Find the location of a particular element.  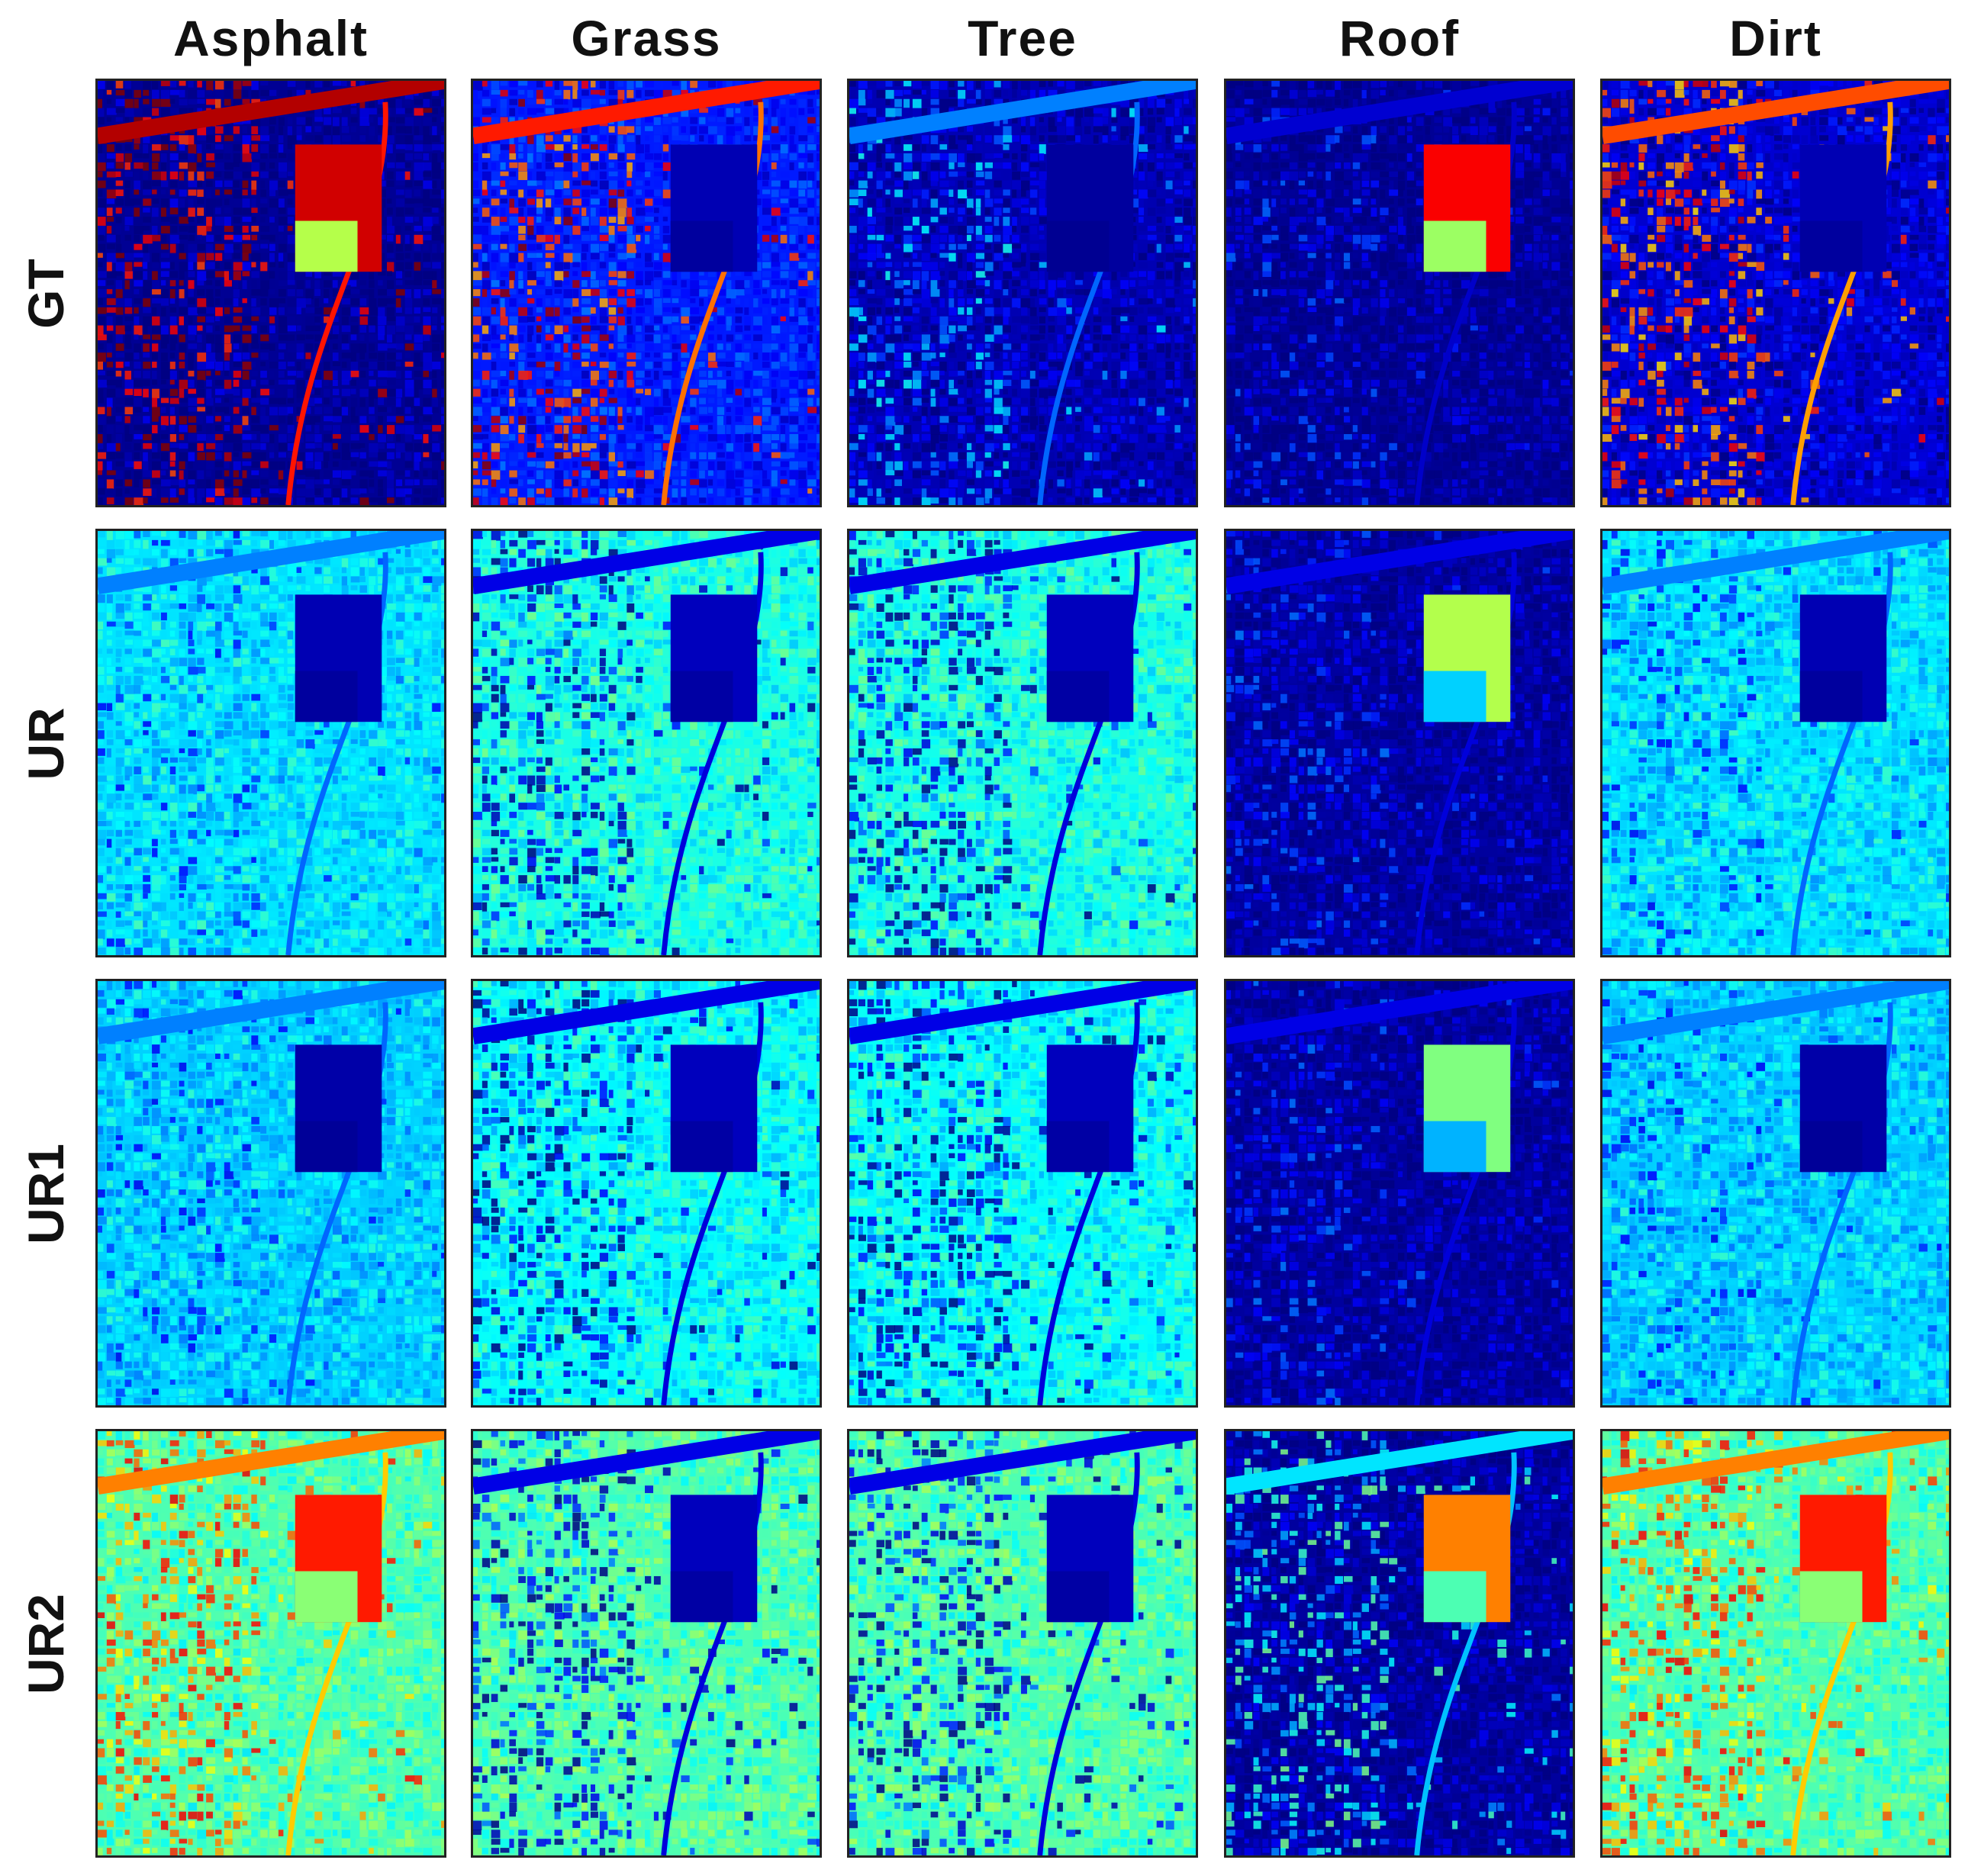

row-label-ur2: UR2 is located at coordinates (46, 1644).